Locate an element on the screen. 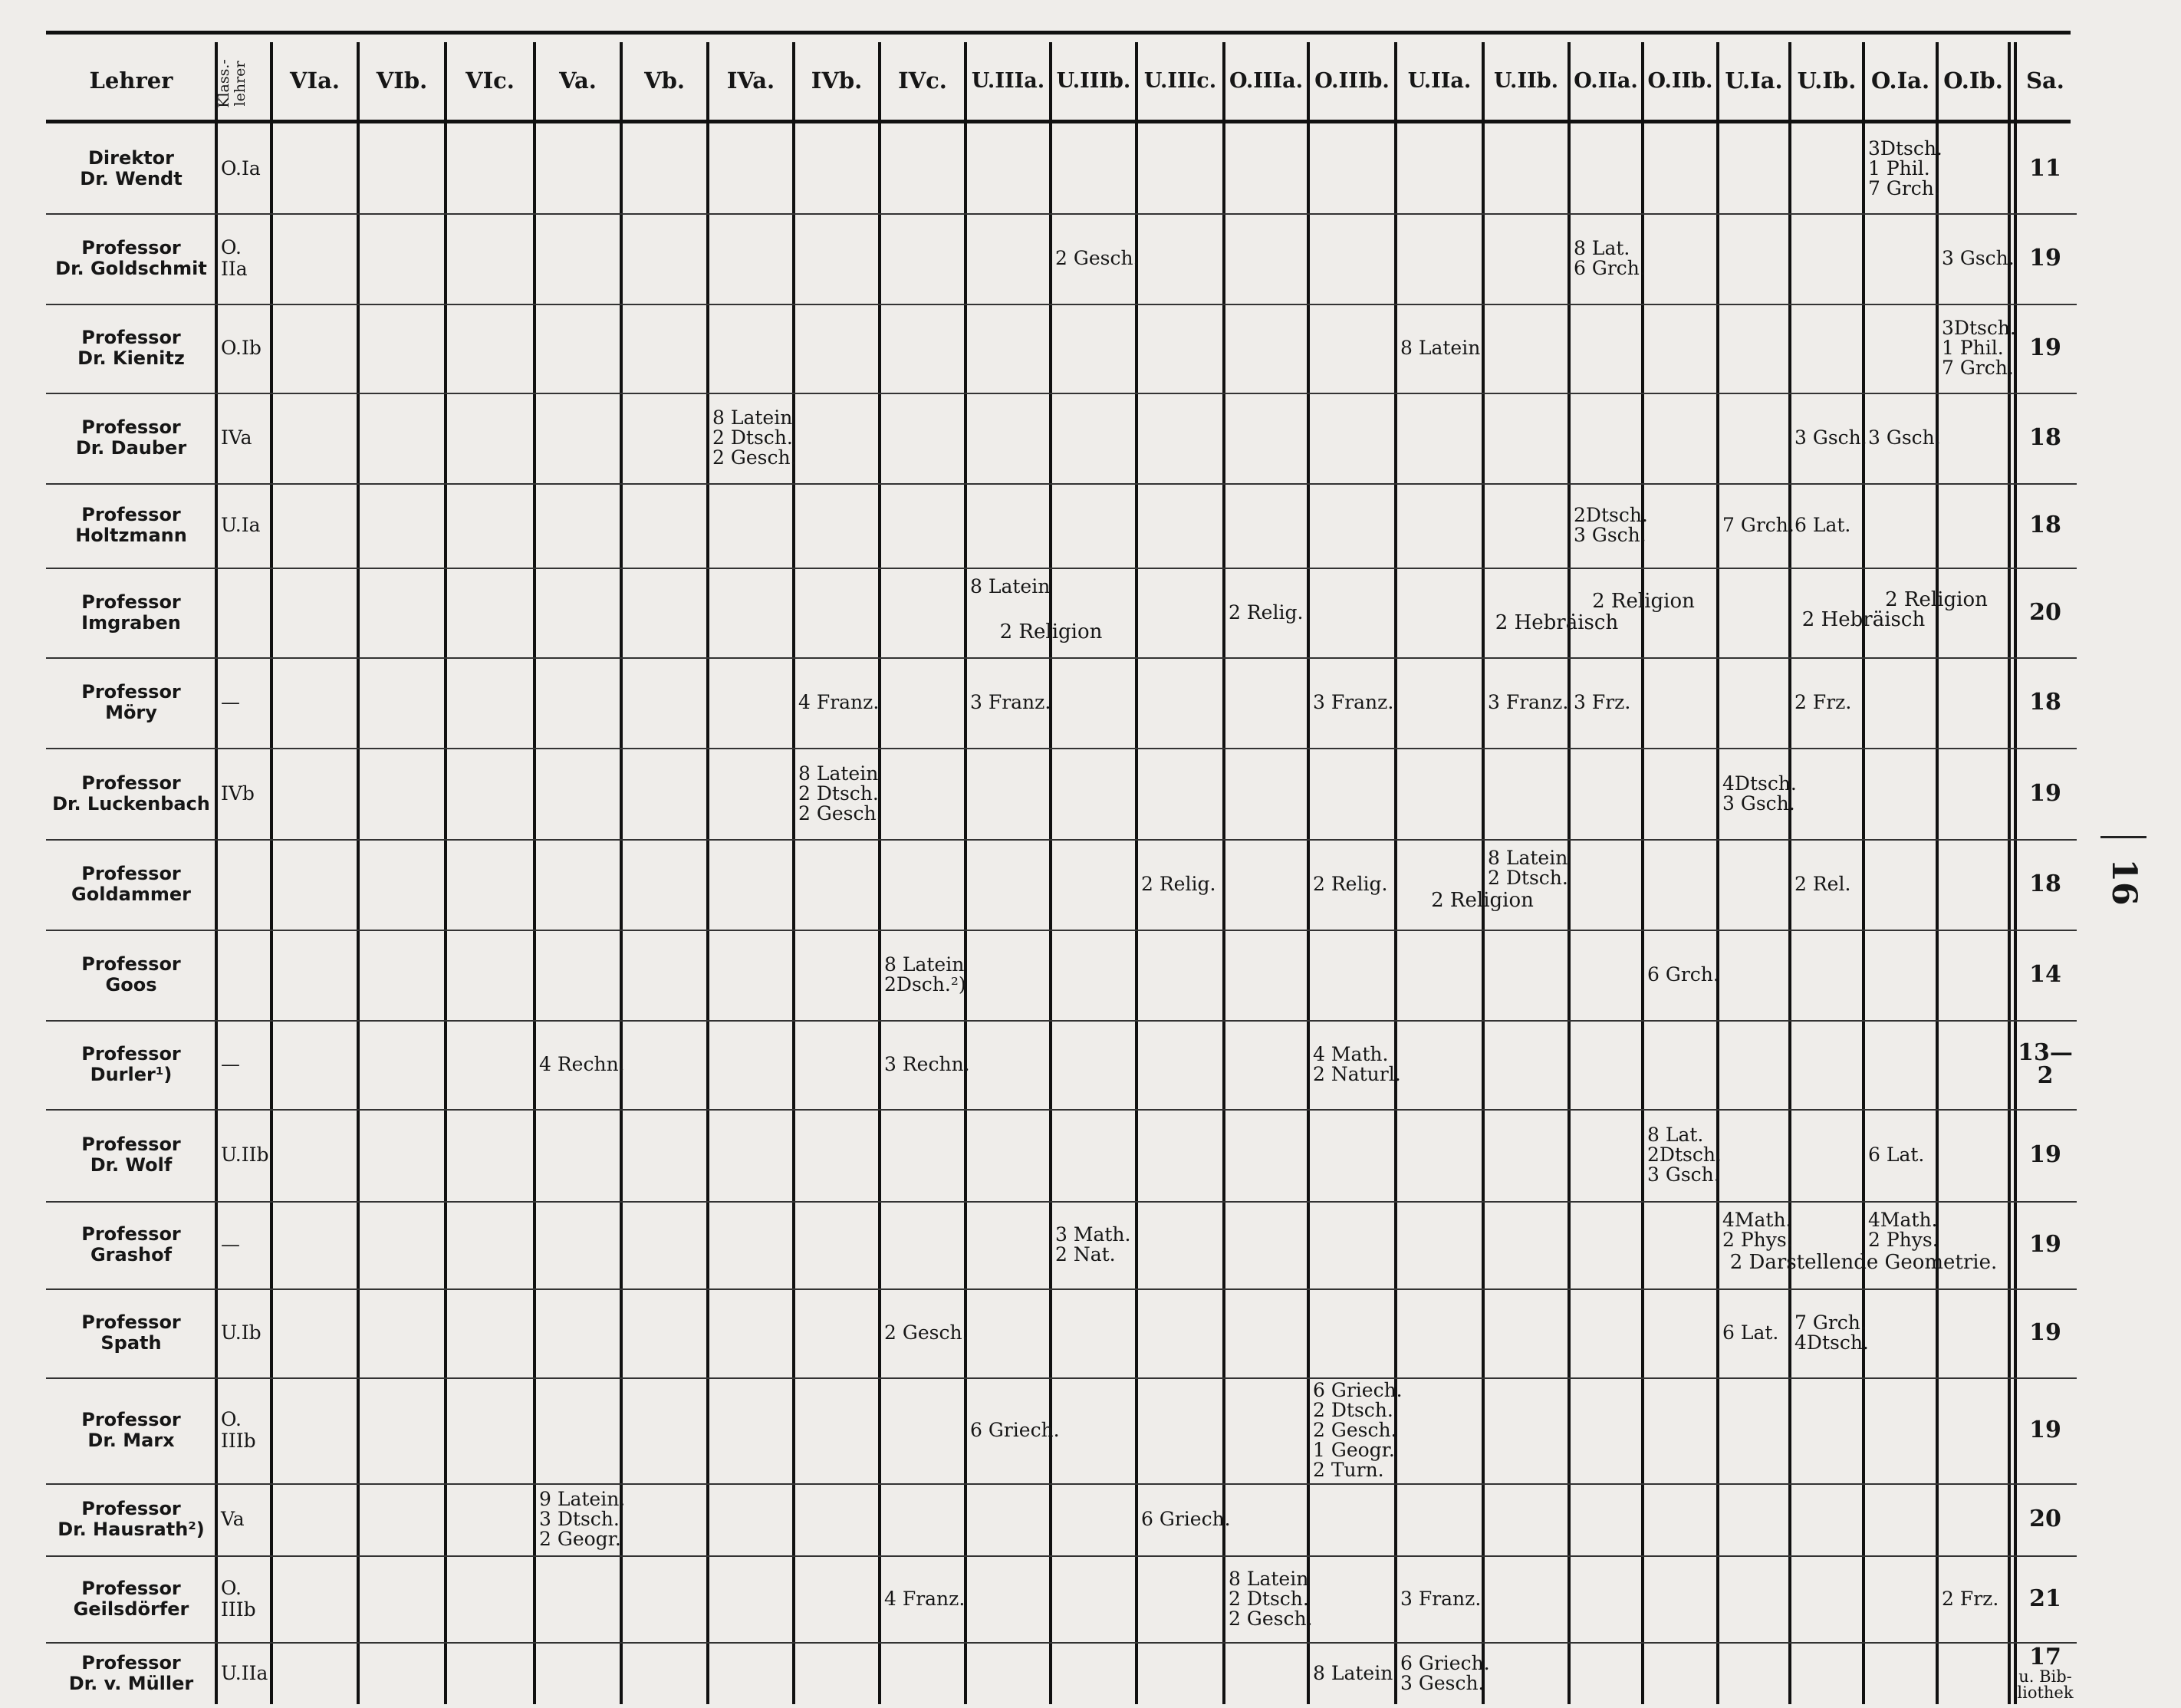  header-class: U.Ia. is located at coordinates (1754, 81).